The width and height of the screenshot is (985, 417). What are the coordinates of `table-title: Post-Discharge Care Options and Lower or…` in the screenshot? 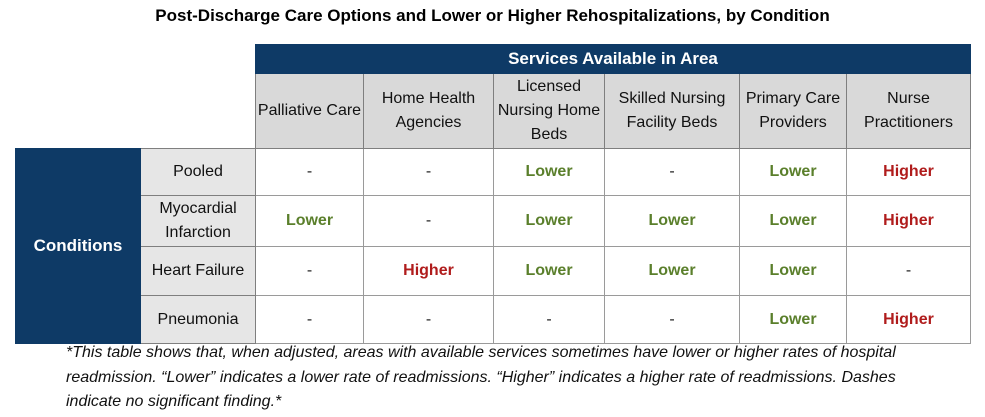 It's located at (492, 15).